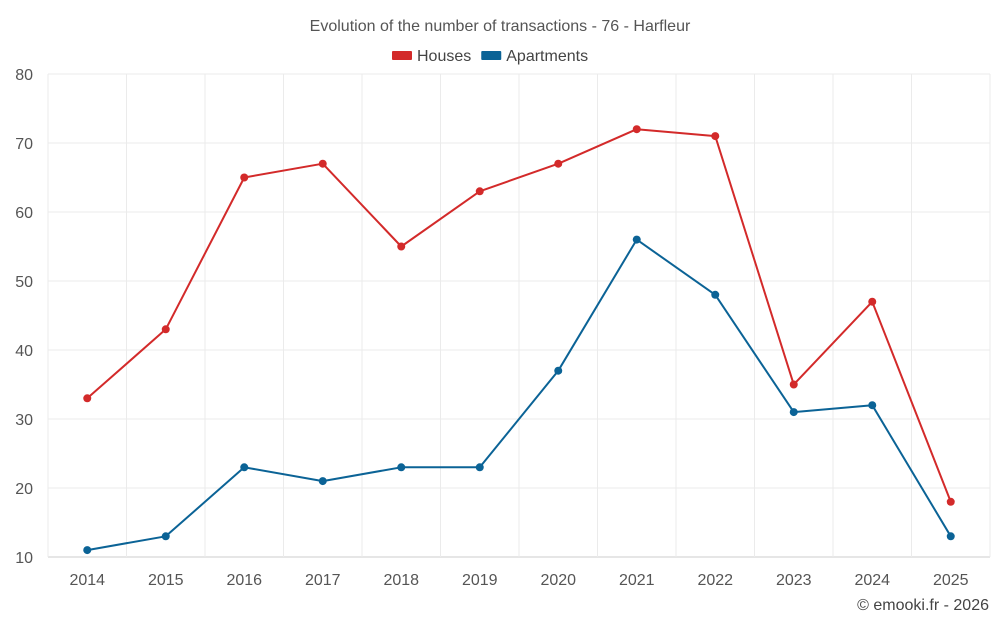  I want to click on y-tick-label: 80, so click(24, 75).